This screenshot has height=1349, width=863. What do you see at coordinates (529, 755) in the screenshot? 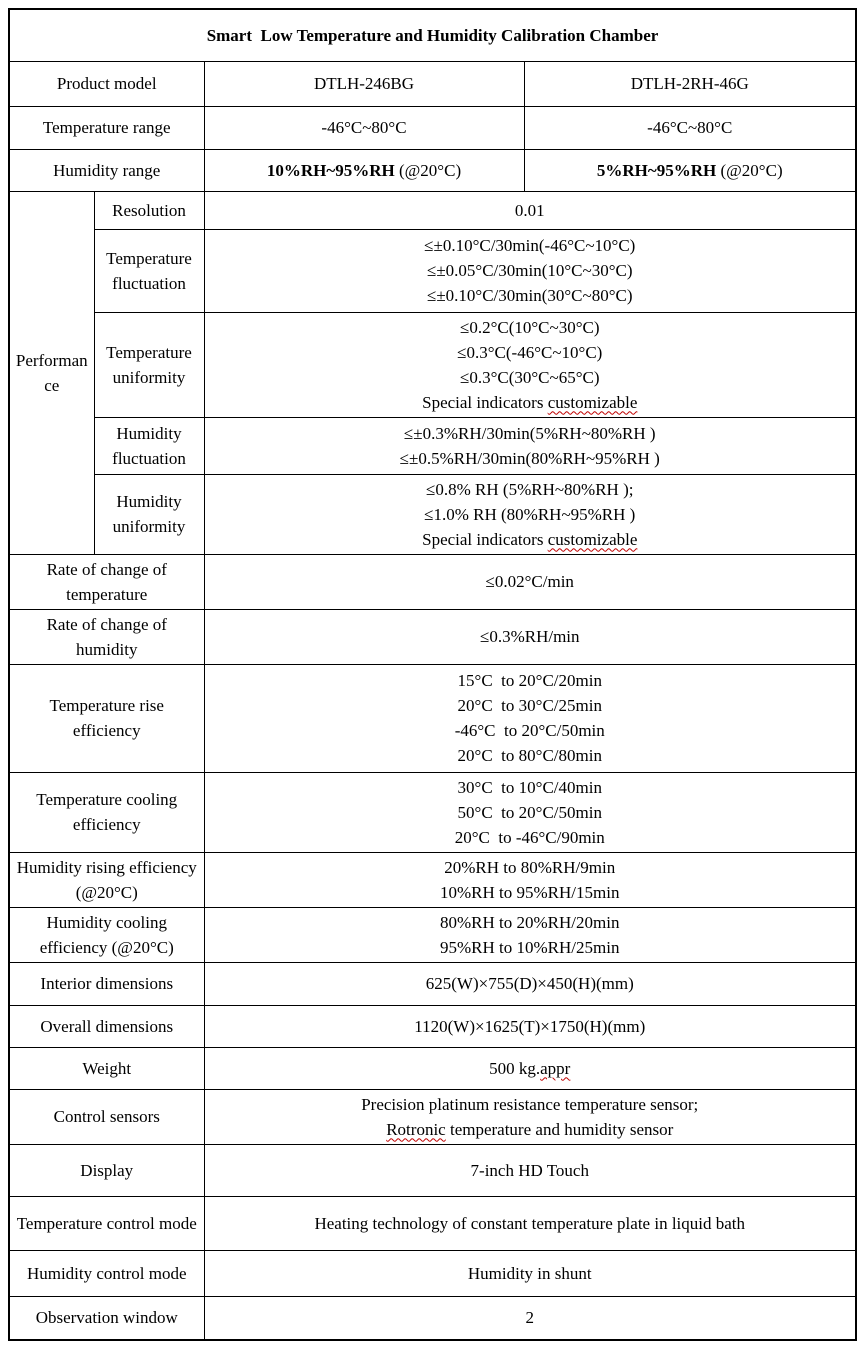
I see `temp-rise-line-4: 20°C to 80°C/80min` at bounding box center [529, 755].